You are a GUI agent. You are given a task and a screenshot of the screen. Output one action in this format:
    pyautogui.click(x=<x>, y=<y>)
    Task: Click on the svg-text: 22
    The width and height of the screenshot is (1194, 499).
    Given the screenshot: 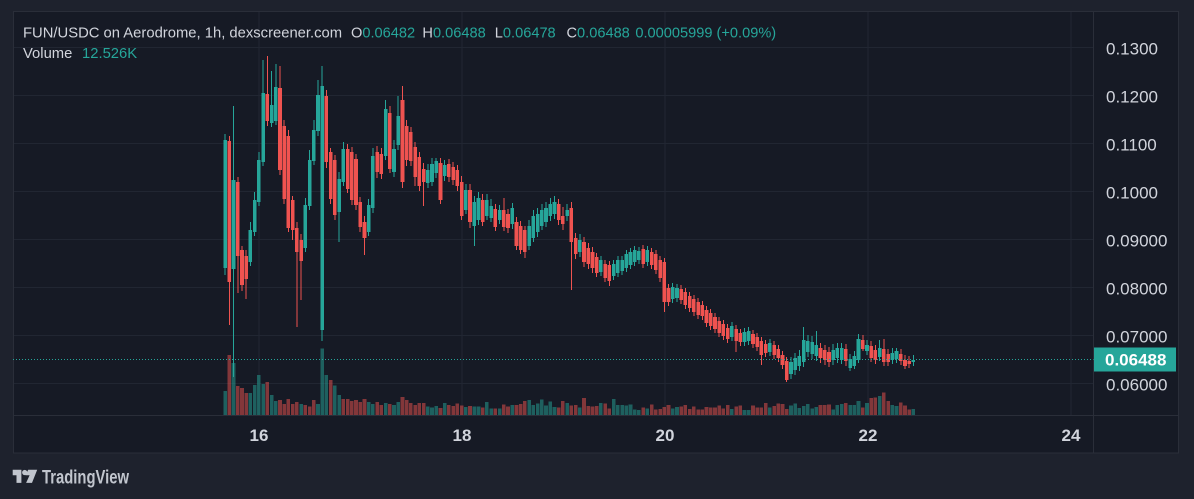 What is the action you would take?
    pyautogui.click(x=868, y=435)
    